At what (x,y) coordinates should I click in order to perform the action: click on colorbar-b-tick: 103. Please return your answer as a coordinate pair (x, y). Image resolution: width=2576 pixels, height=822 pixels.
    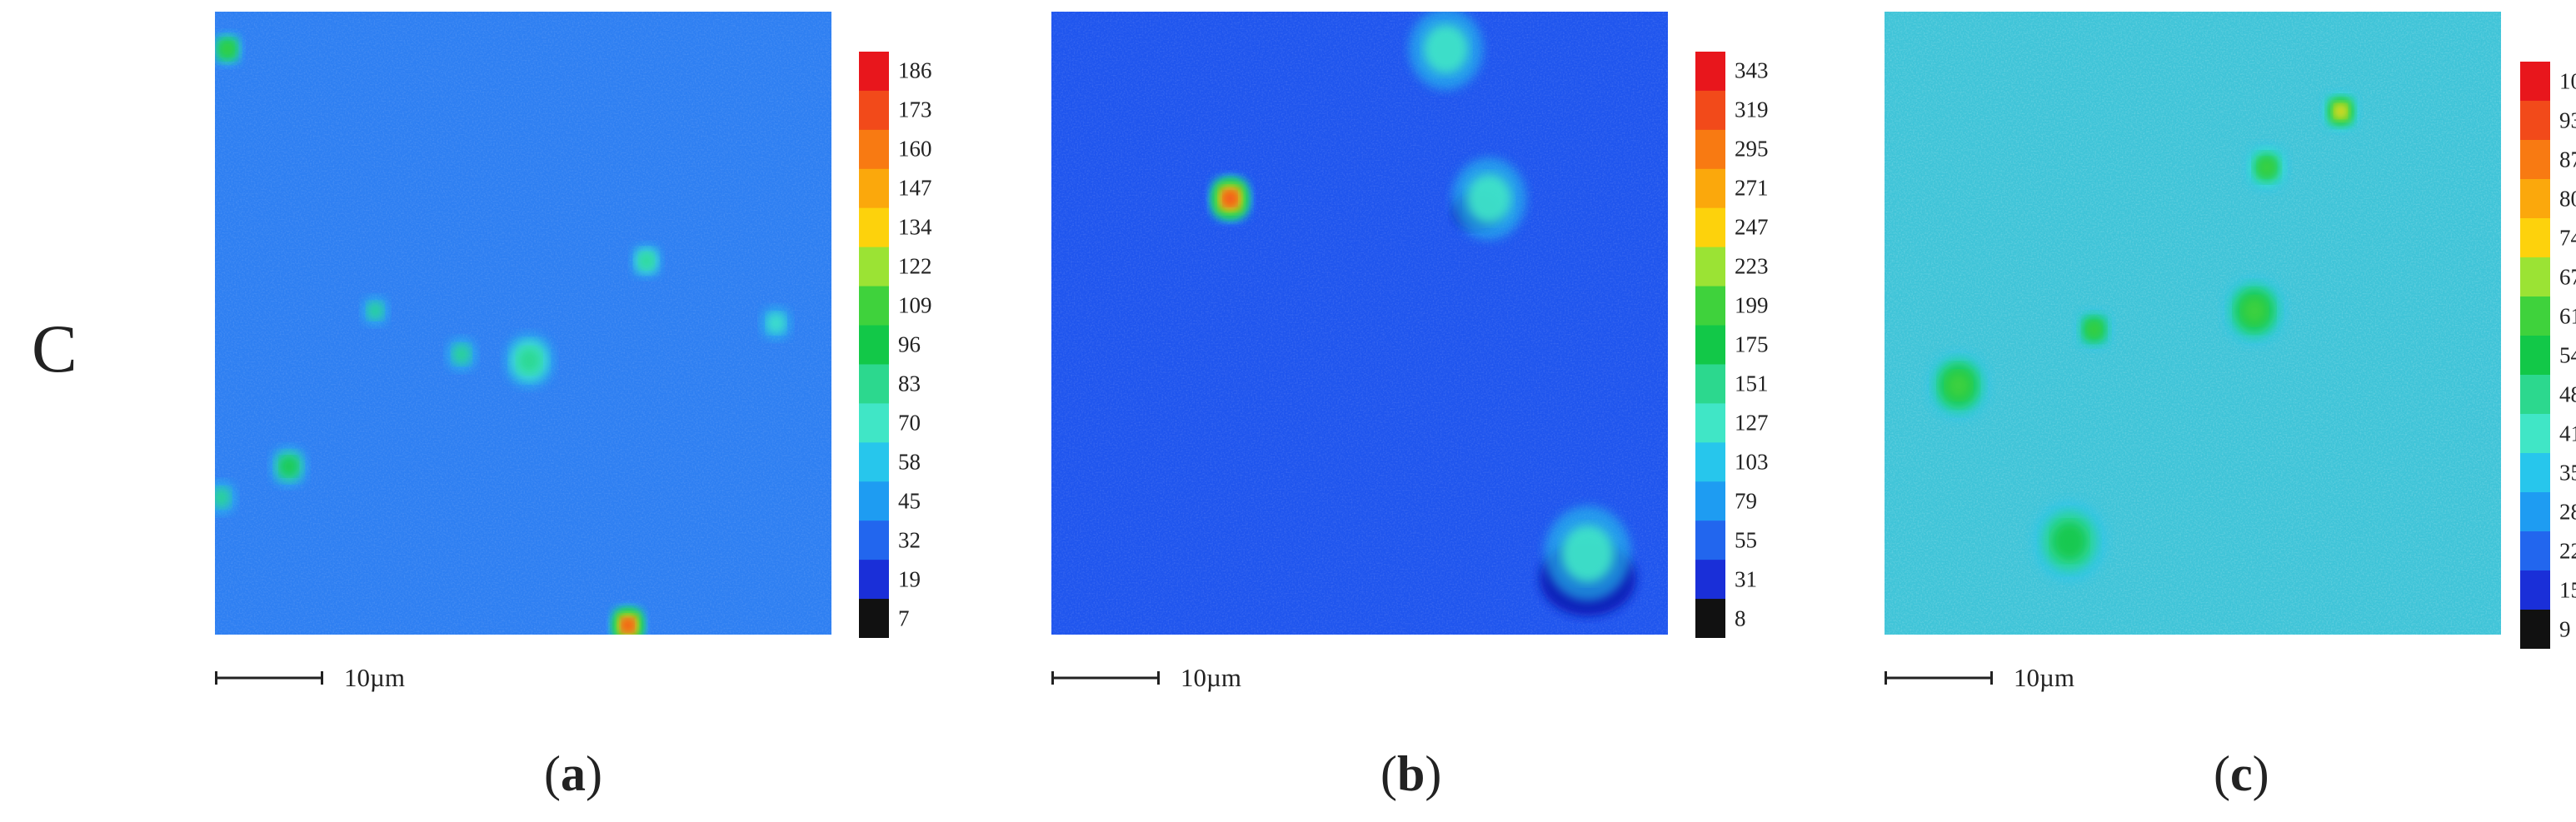
    Looking at the image, I should click on (1752, 462).